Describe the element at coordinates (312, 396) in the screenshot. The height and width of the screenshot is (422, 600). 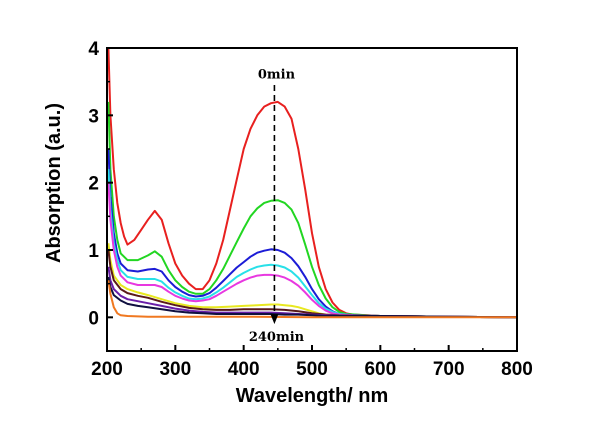
I see `x-axis-title: Wavelength/ nm` at that location.